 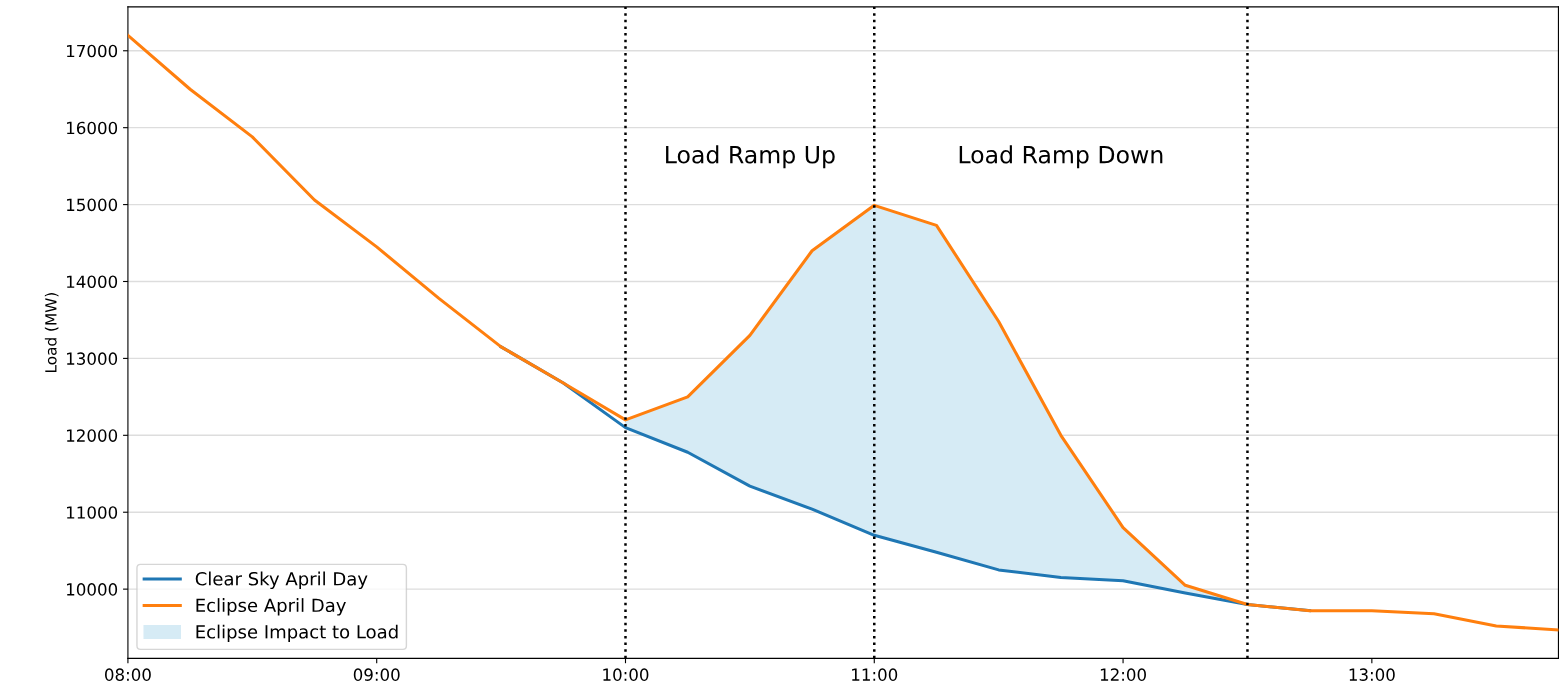 I want to click on legend-label: Clear Sky April Day, so click(x=281, y=580).